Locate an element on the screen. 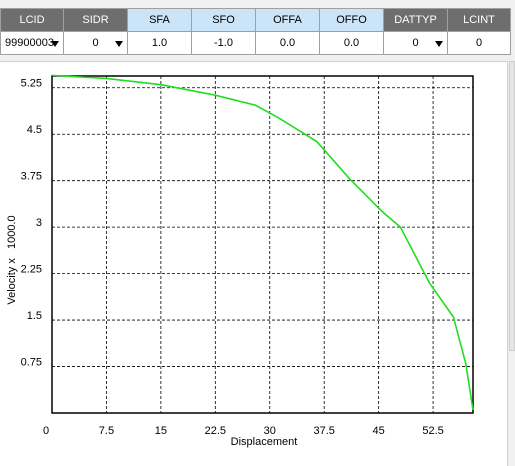 The image size is (515, 466). column-header: SFA is located at coordinates (159, 20).